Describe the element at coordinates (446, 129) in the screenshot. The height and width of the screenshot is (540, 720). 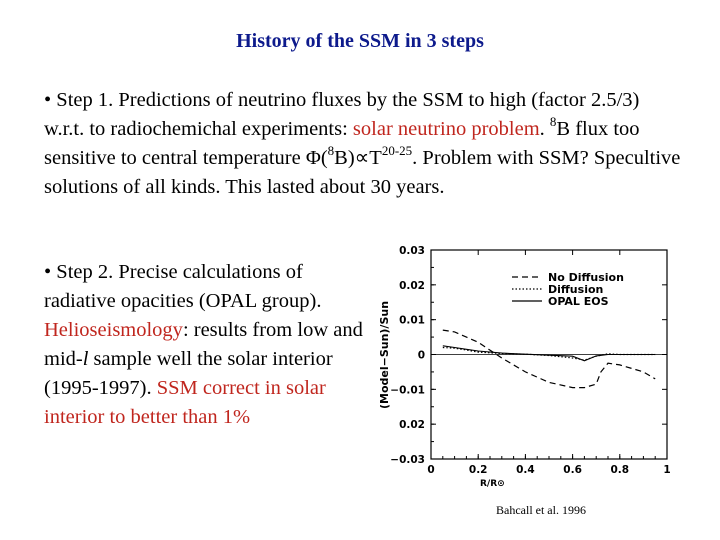
I see `solar-neutrino-problem: solar neutrino problem` at that location.